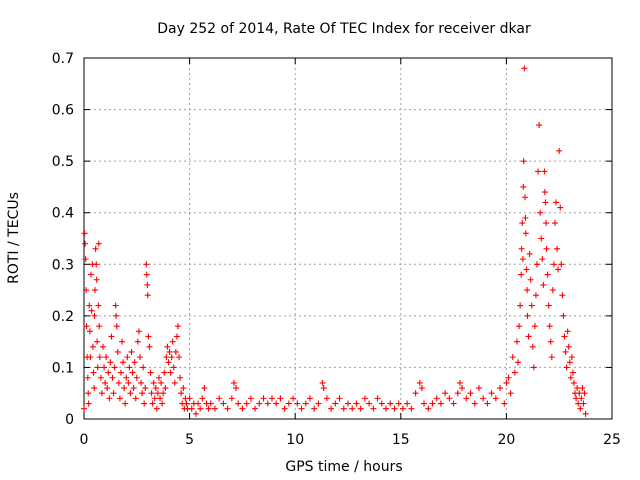  I want to click on x-tick-label: 0, so click(84, 440).